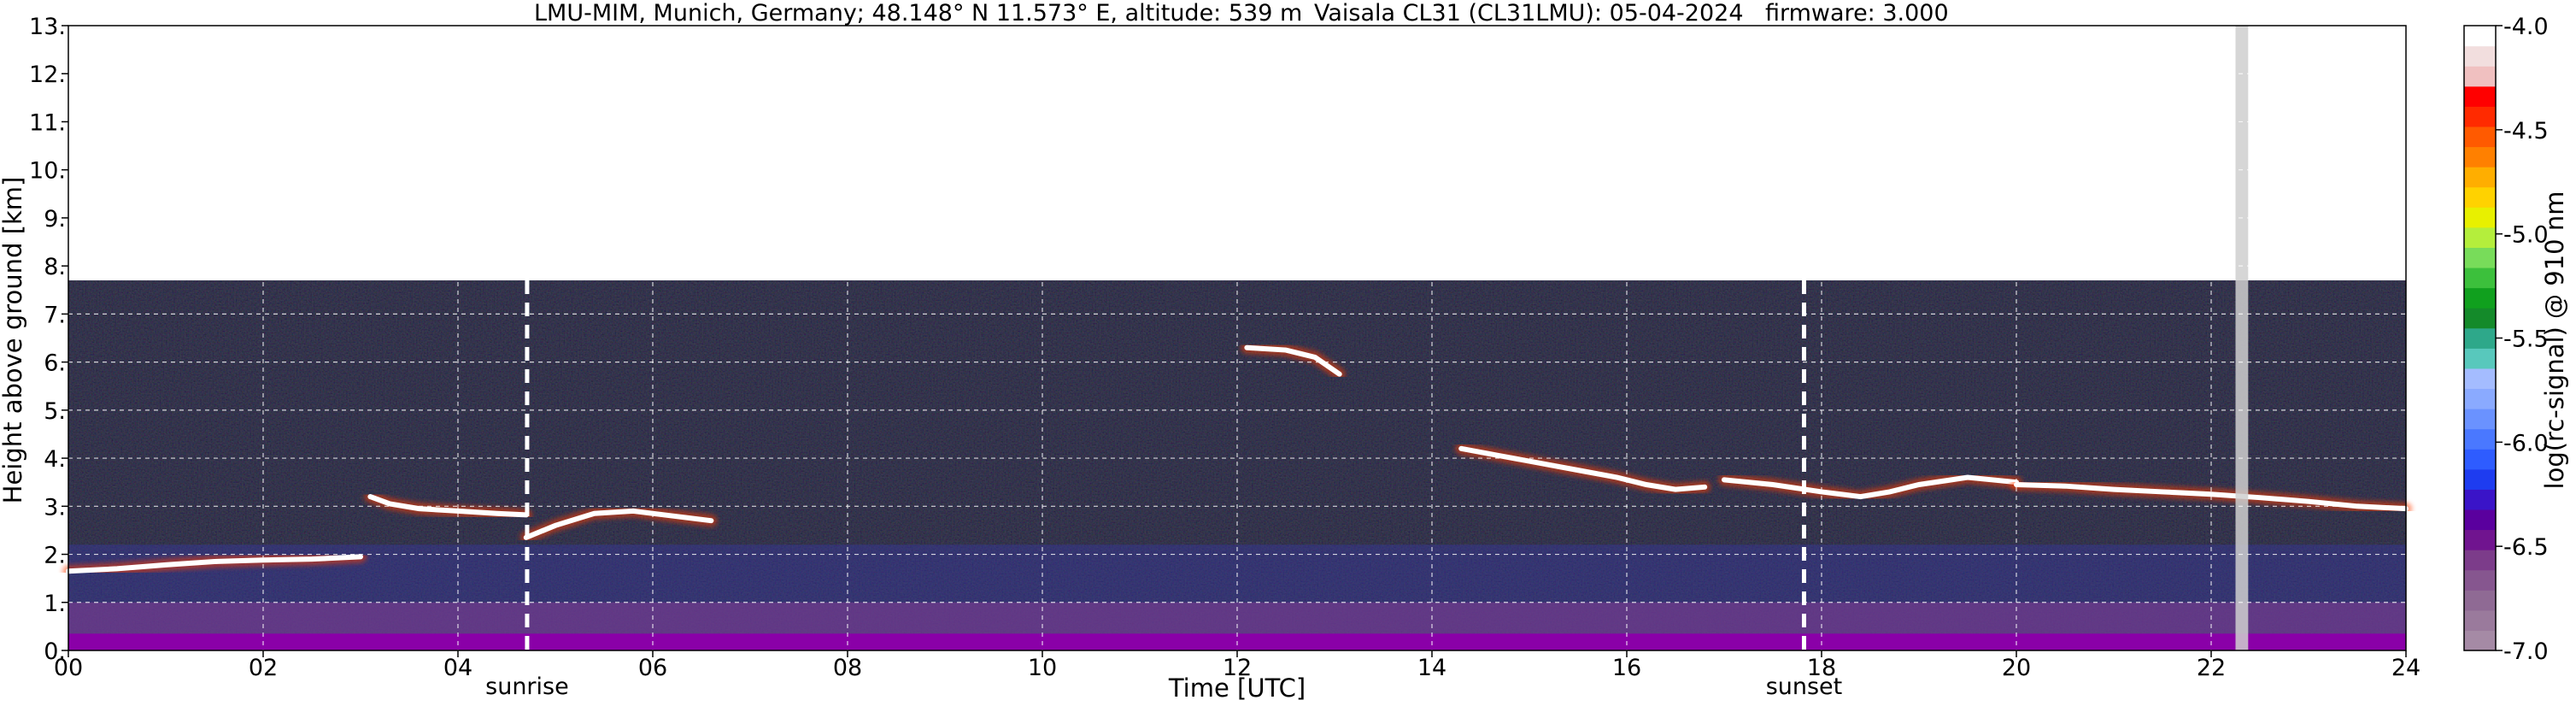 Image resolution: width=2576 pixels, height=706 pixels. I want to click on y-tick-label: 13., so click(47, 27).